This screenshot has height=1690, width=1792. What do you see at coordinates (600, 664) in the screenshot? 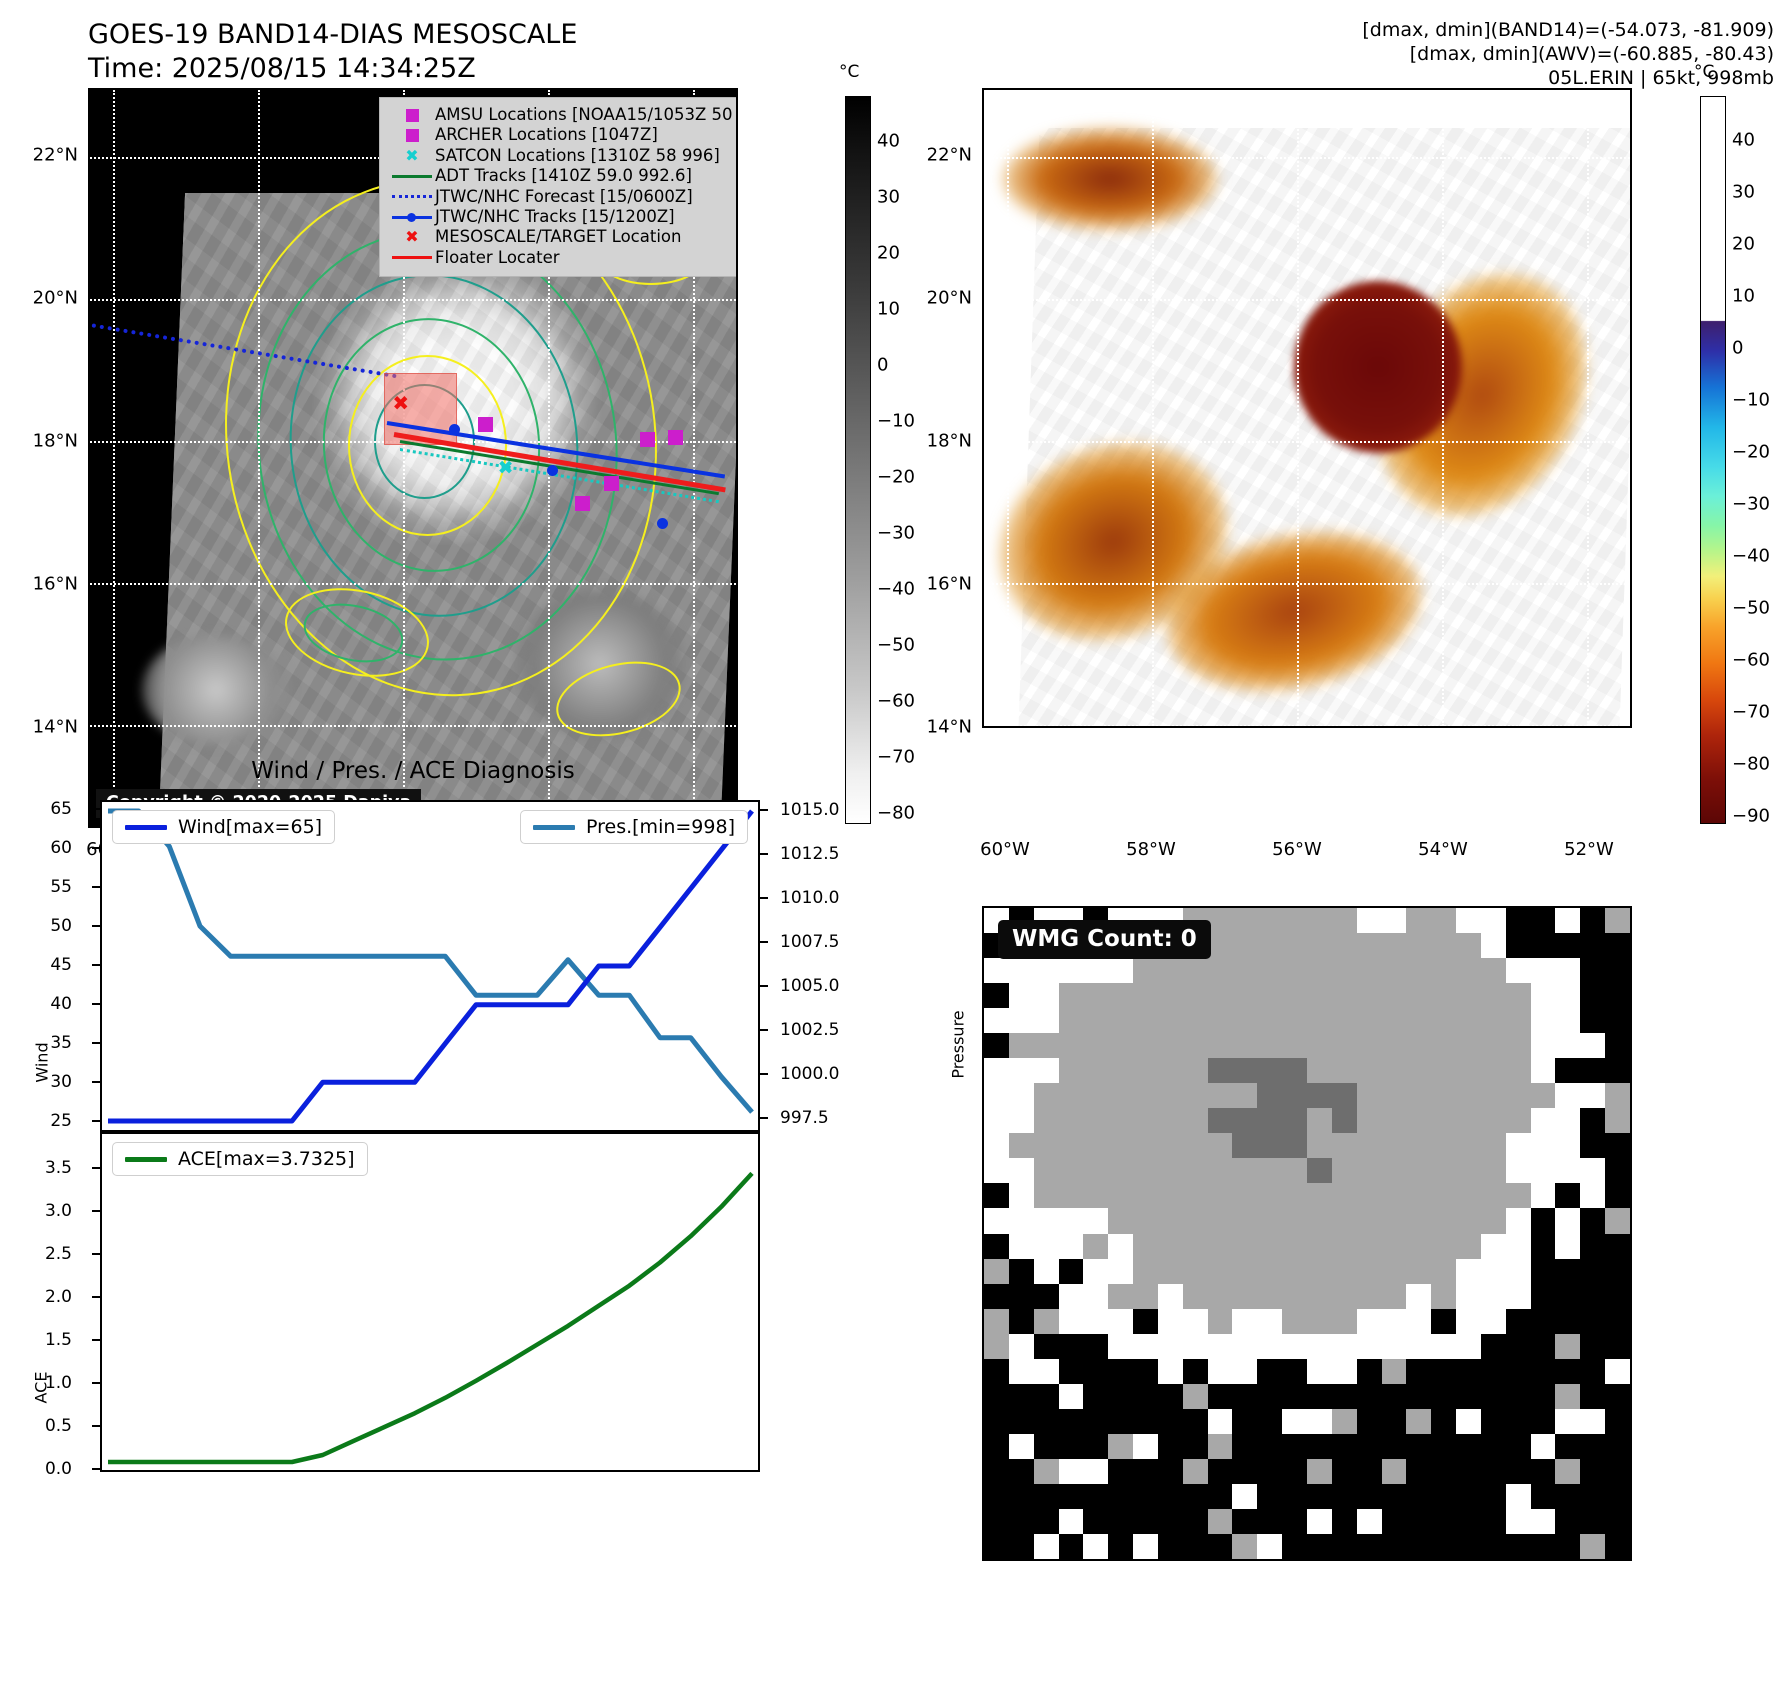
I see `cloud-blob` at bounding box center [600, 664].